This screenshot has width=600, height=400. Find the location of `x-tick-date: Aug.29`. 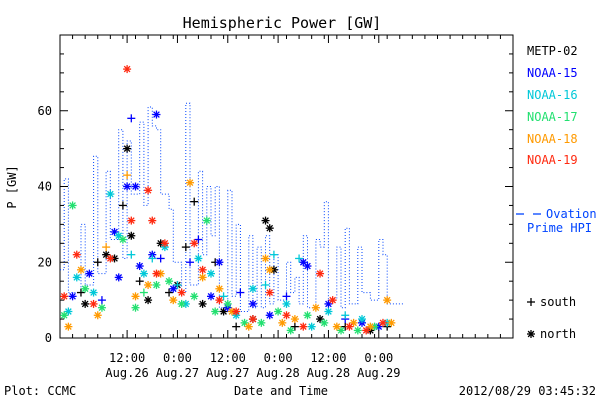

x-tick-date: Aug.29 is located at coordinates (378, 373).